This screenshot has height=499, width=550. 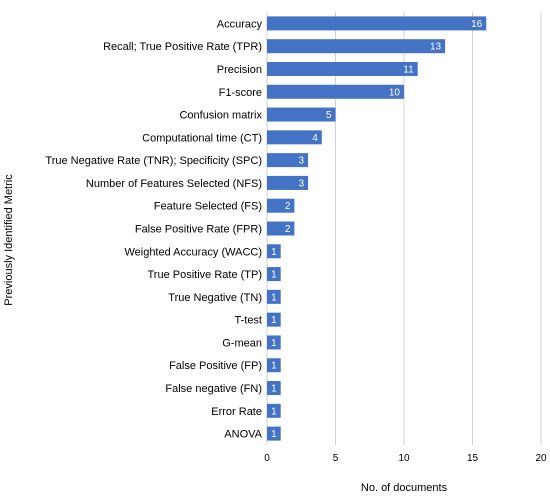 I want to click on category-label: True Positive Rate (TP), so click(x=204, y=275).